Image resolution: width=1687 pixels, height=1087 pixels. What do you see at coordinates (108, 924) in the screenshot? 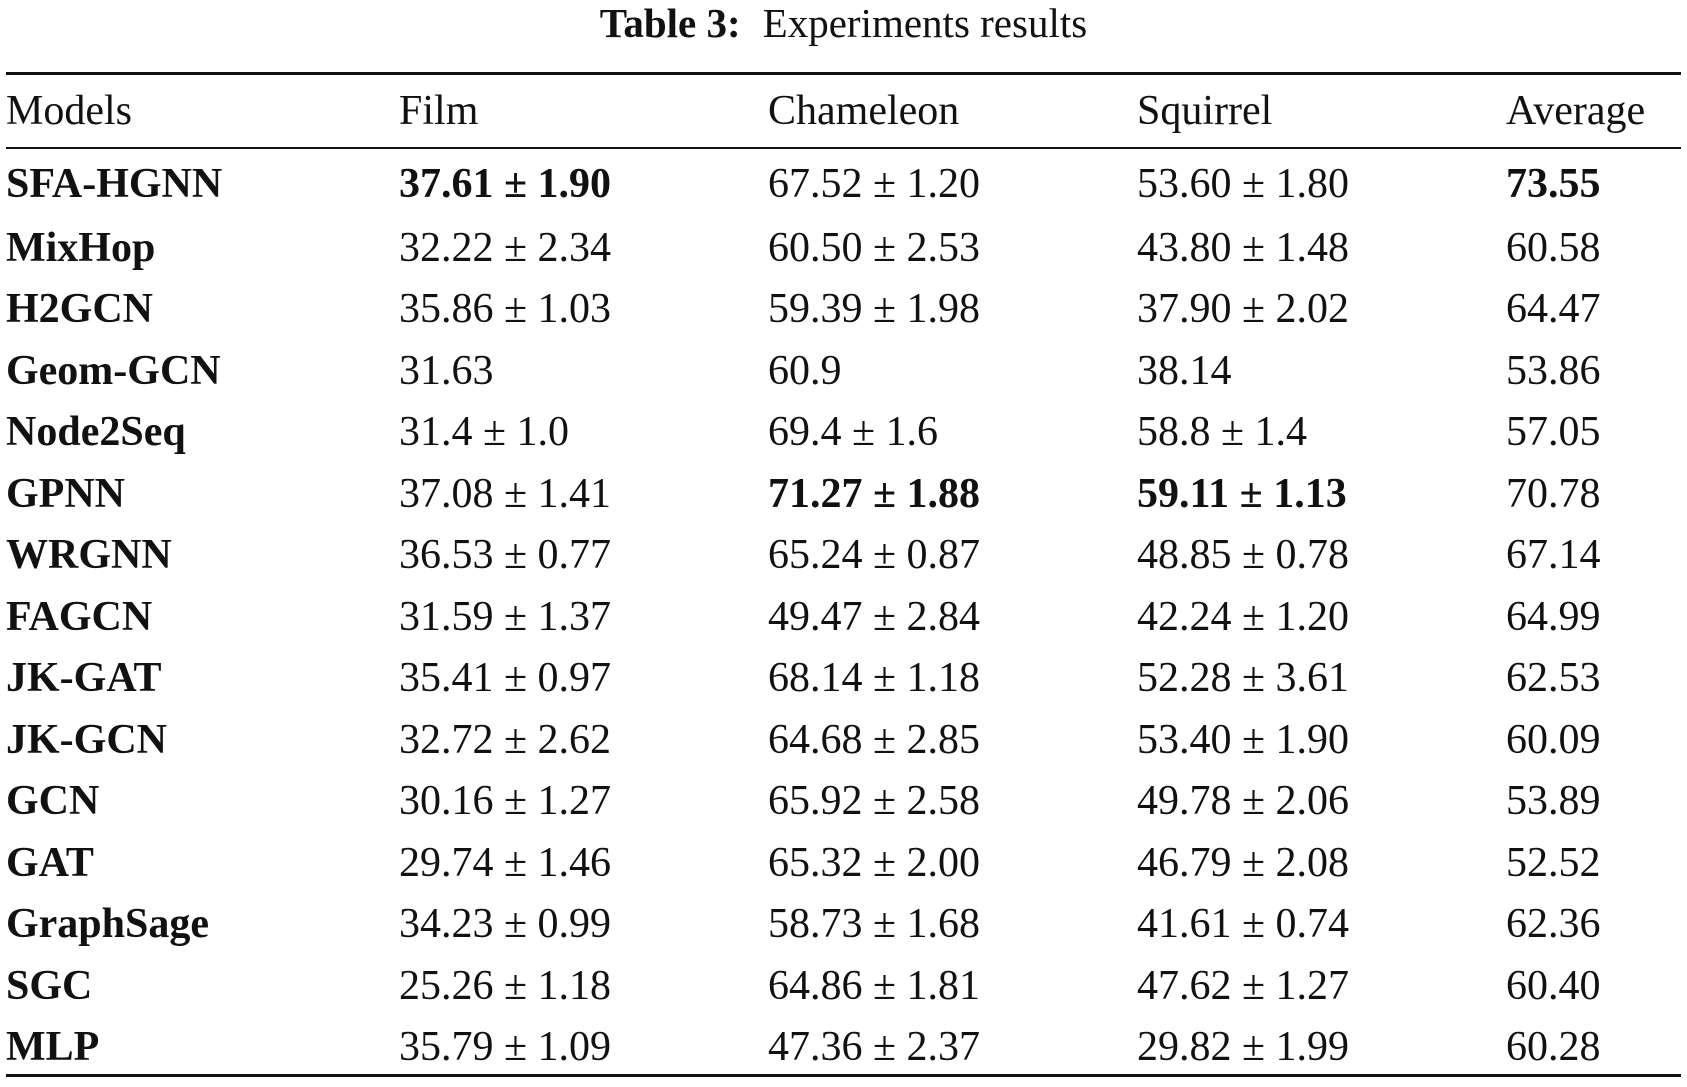
I see `model-name-cell: GraphSage` at bounding box center [108, 924].